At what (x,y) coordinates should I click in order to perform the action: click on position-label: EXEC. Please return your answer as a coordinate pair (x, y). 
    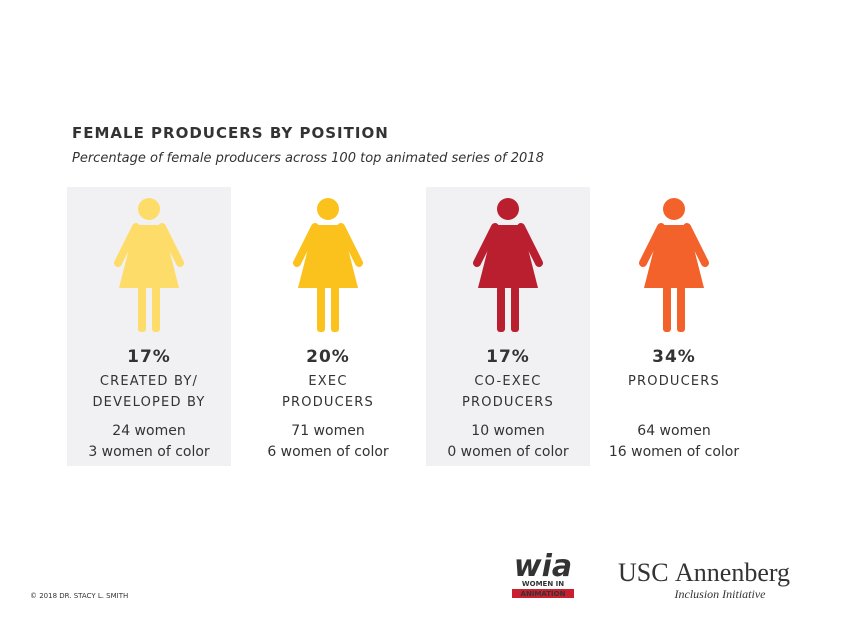
    Looking at the image, I should click on (327, 381).